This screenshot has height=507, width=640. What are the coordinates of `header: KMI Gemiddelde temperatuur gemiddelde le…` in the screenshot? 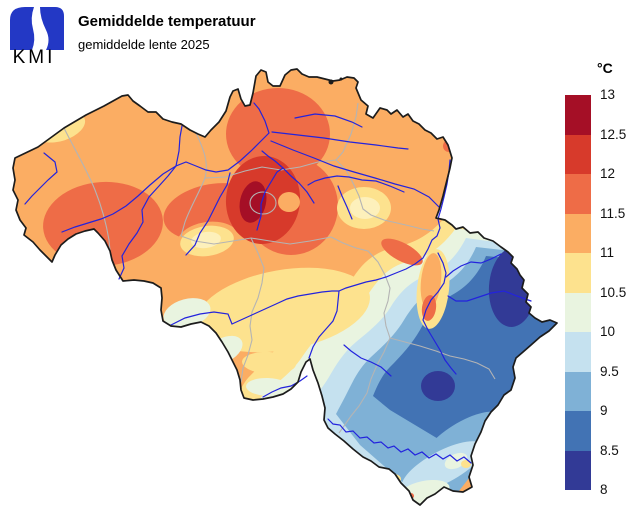 It's located at (320, 35).